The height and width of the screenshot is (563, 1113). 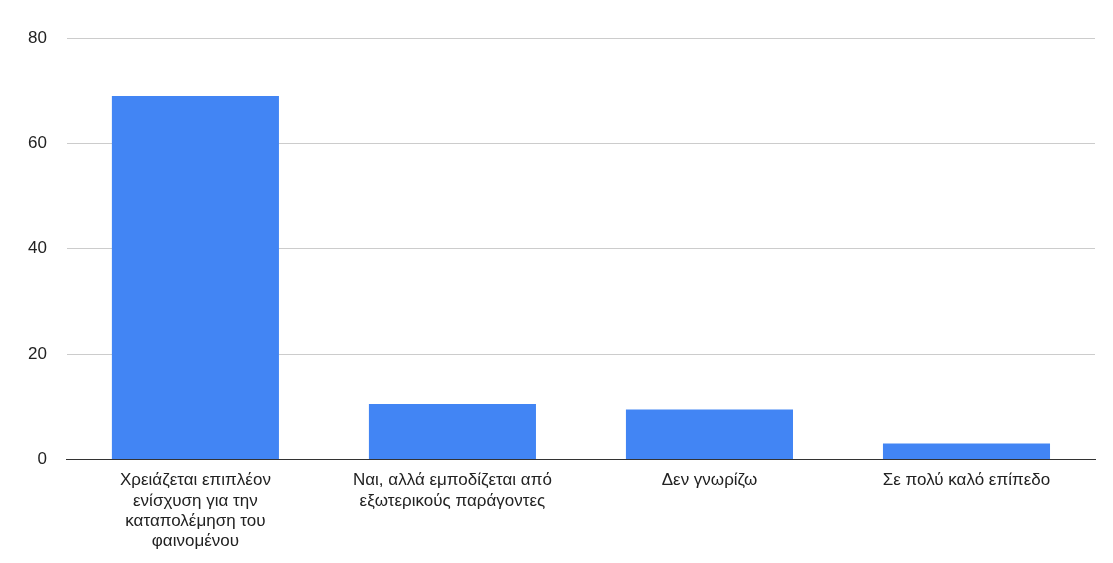 What do you see at coordinates (452, 490) in the screenshot?
I see `x-tick-label: Ναι, αλλά εμποδίζεται από εξωτερικούς παράγοντες` at bounding box center [452, 490].